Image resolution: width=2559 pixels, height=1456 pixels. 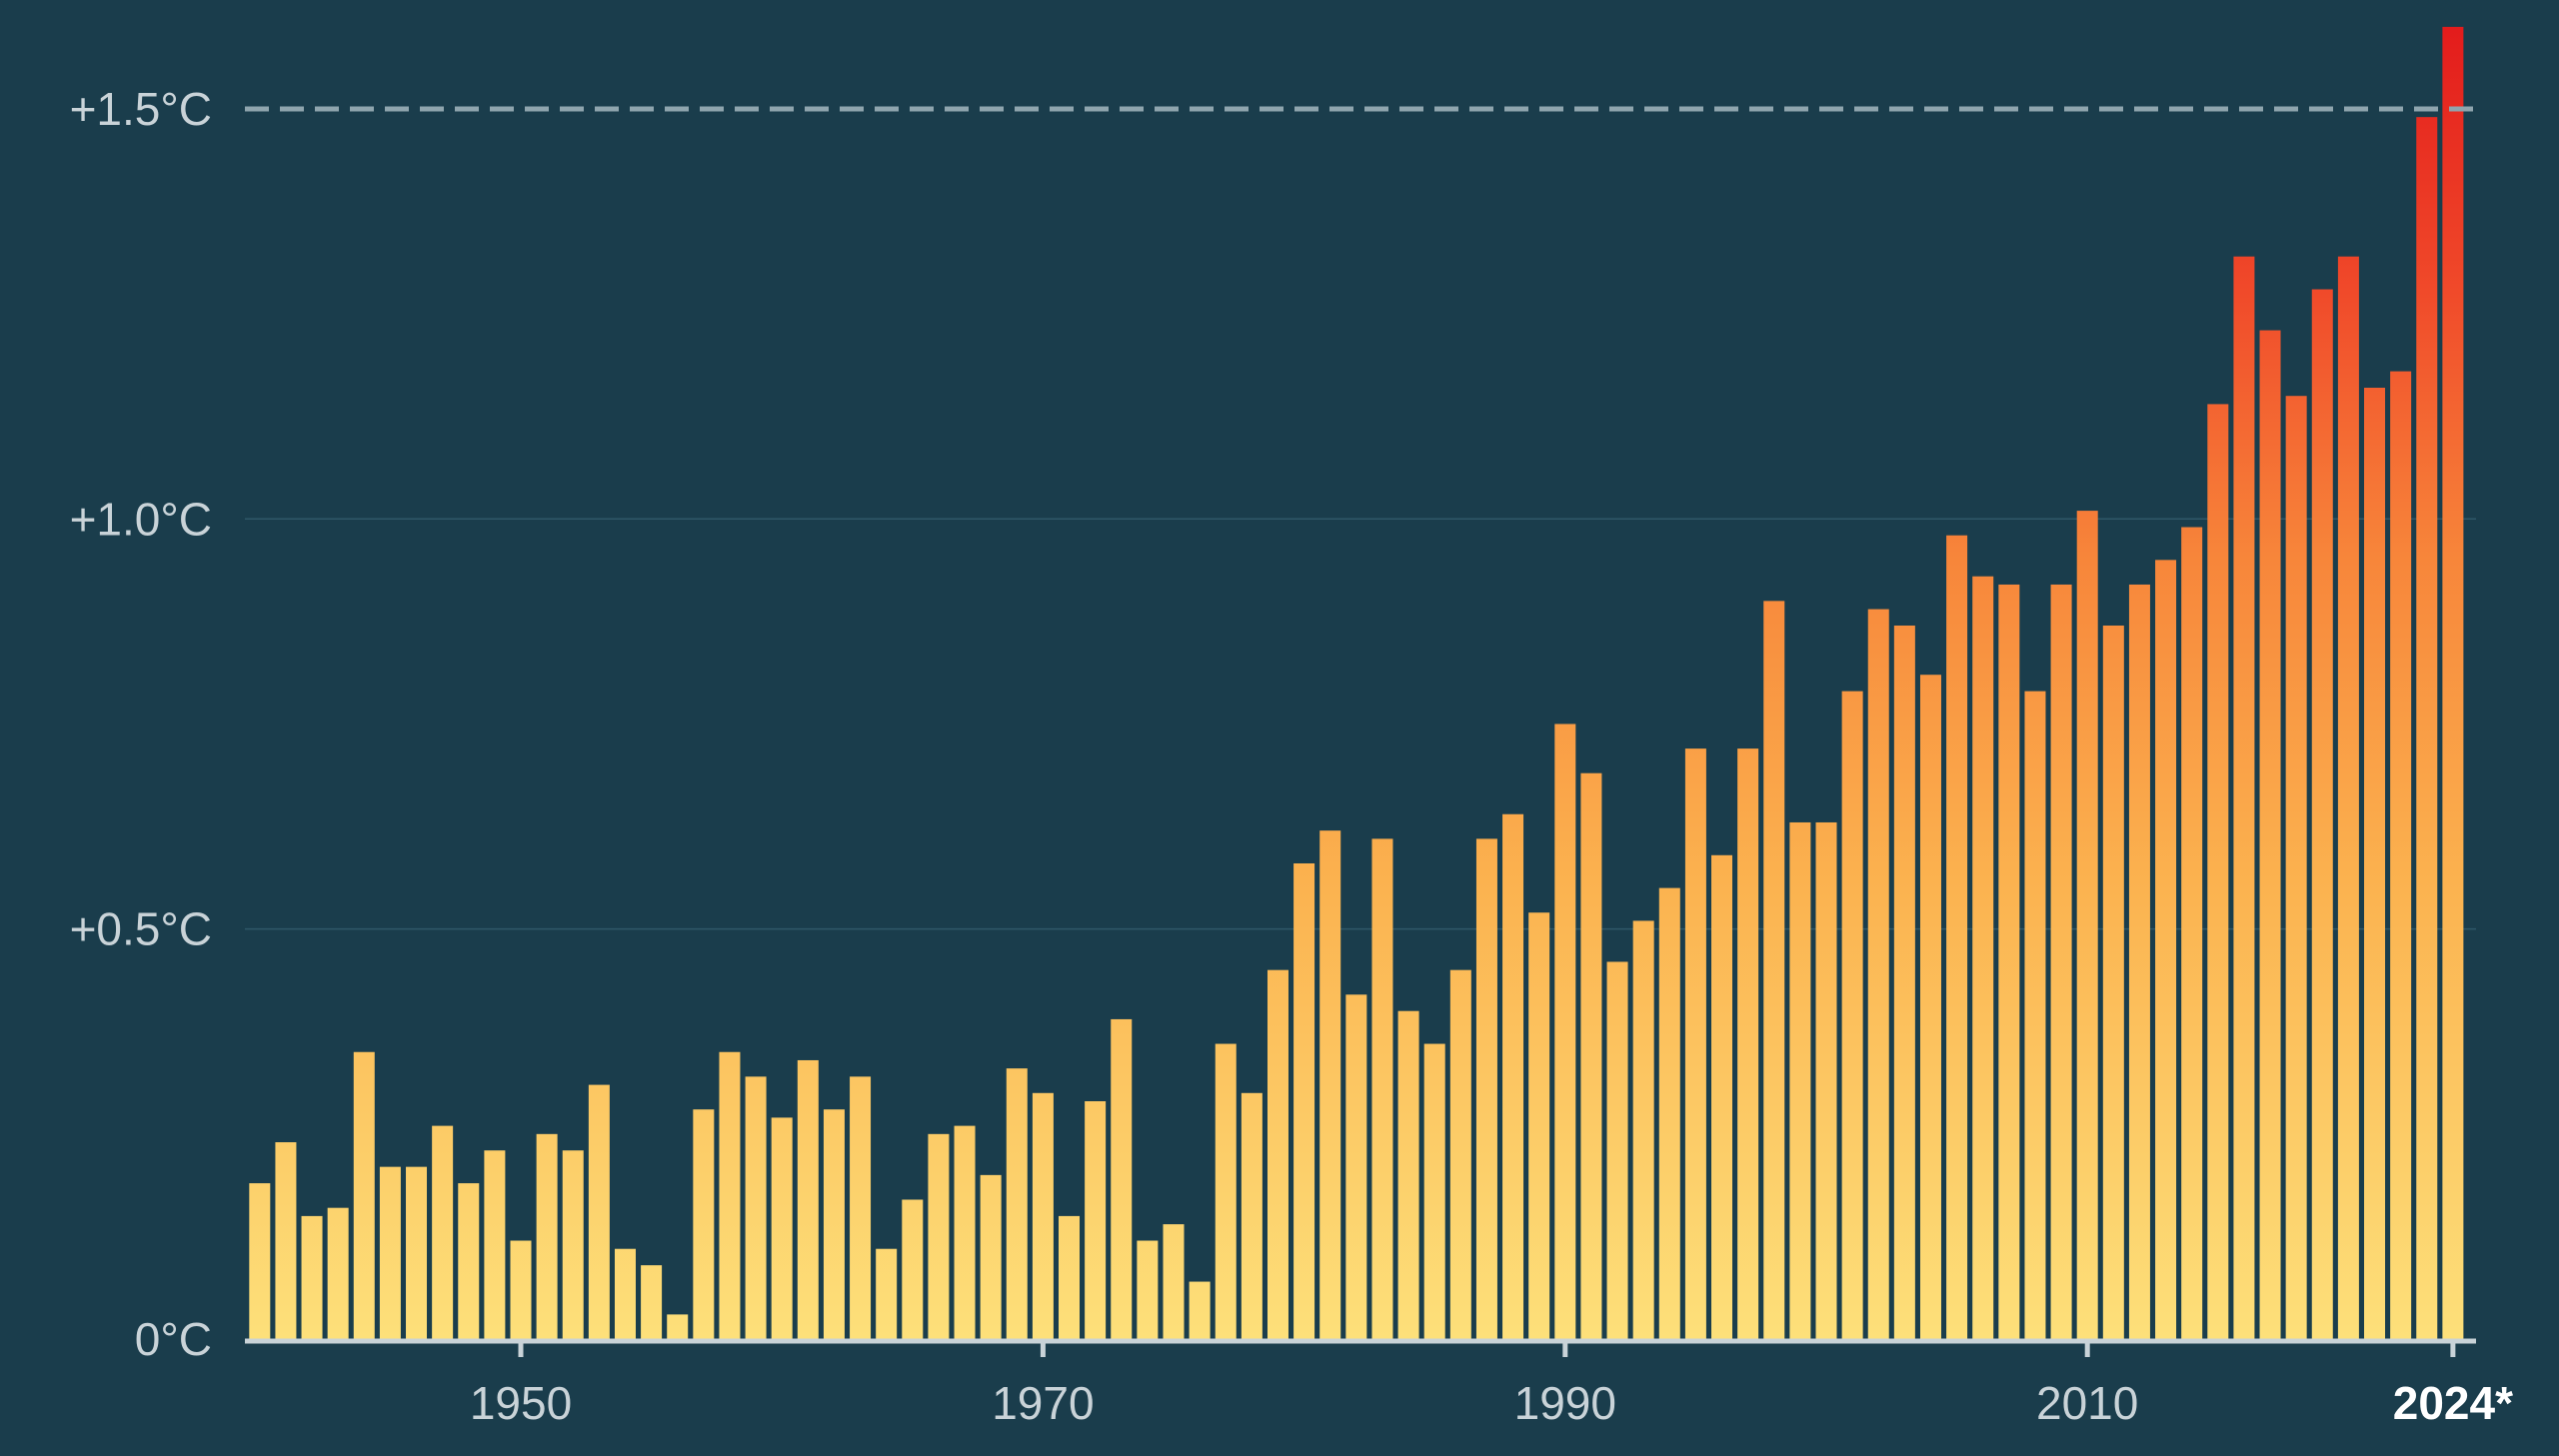 I want to click on bar-1981, so click(x=1330, y=1085).